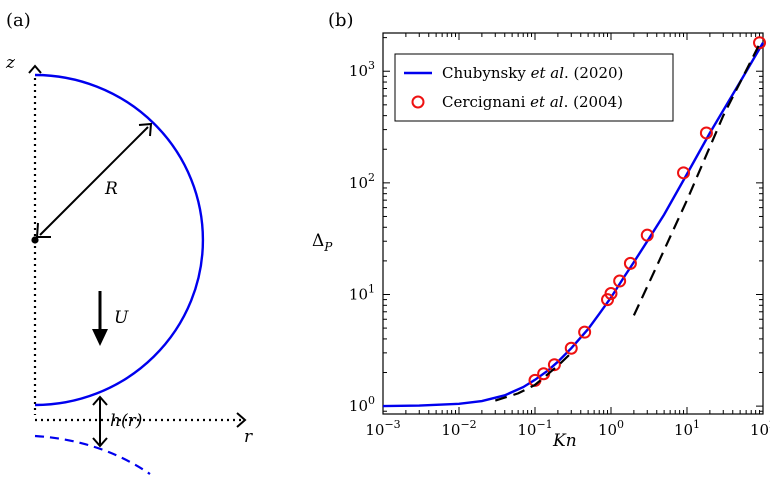 This screenshot has height=478, width=770. What do you see at coordinates (18, 20) in the screenshot?
I see `panel-a-label: (a)` at bounding box center [18, 20].